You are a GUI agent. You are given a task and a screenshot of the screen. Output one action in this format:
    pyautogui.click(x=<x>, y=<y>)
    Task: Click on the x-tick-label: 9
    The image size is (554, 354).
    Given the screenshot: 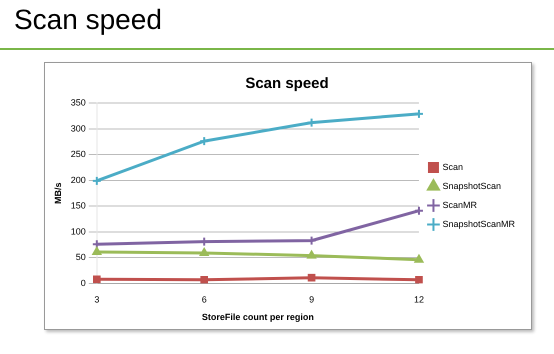 What is the action you would take?
    pyautogui.click(x=311, y=299)
    